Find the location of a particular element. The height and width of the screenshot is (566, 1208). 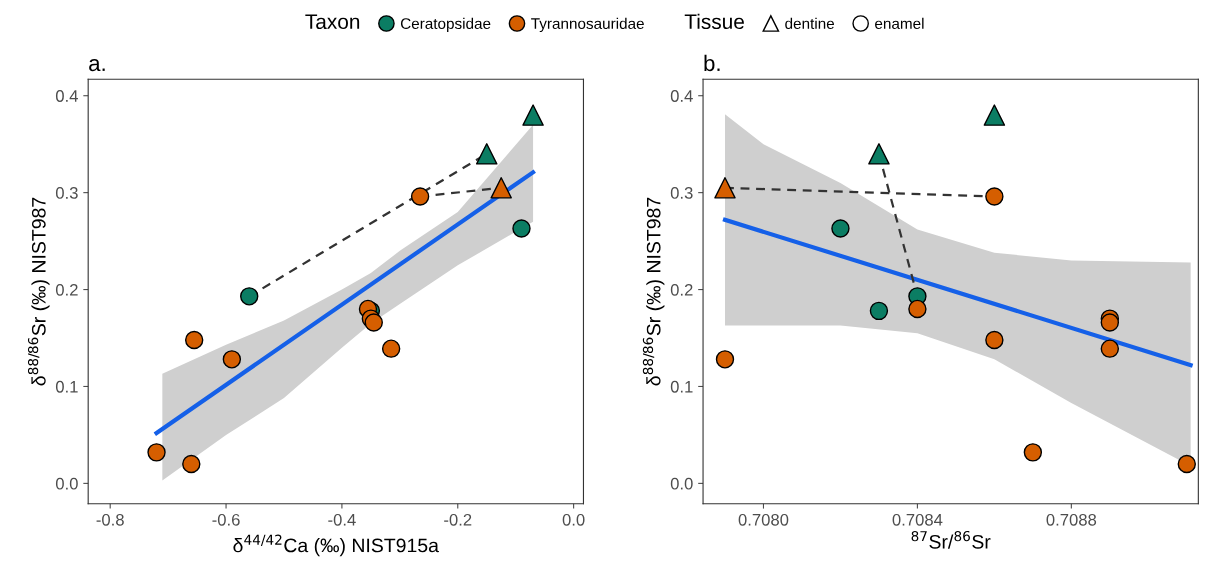

x-axis-title: $^{87}$Sr/$^{86}$Sr is located at coordinates (951, 539).